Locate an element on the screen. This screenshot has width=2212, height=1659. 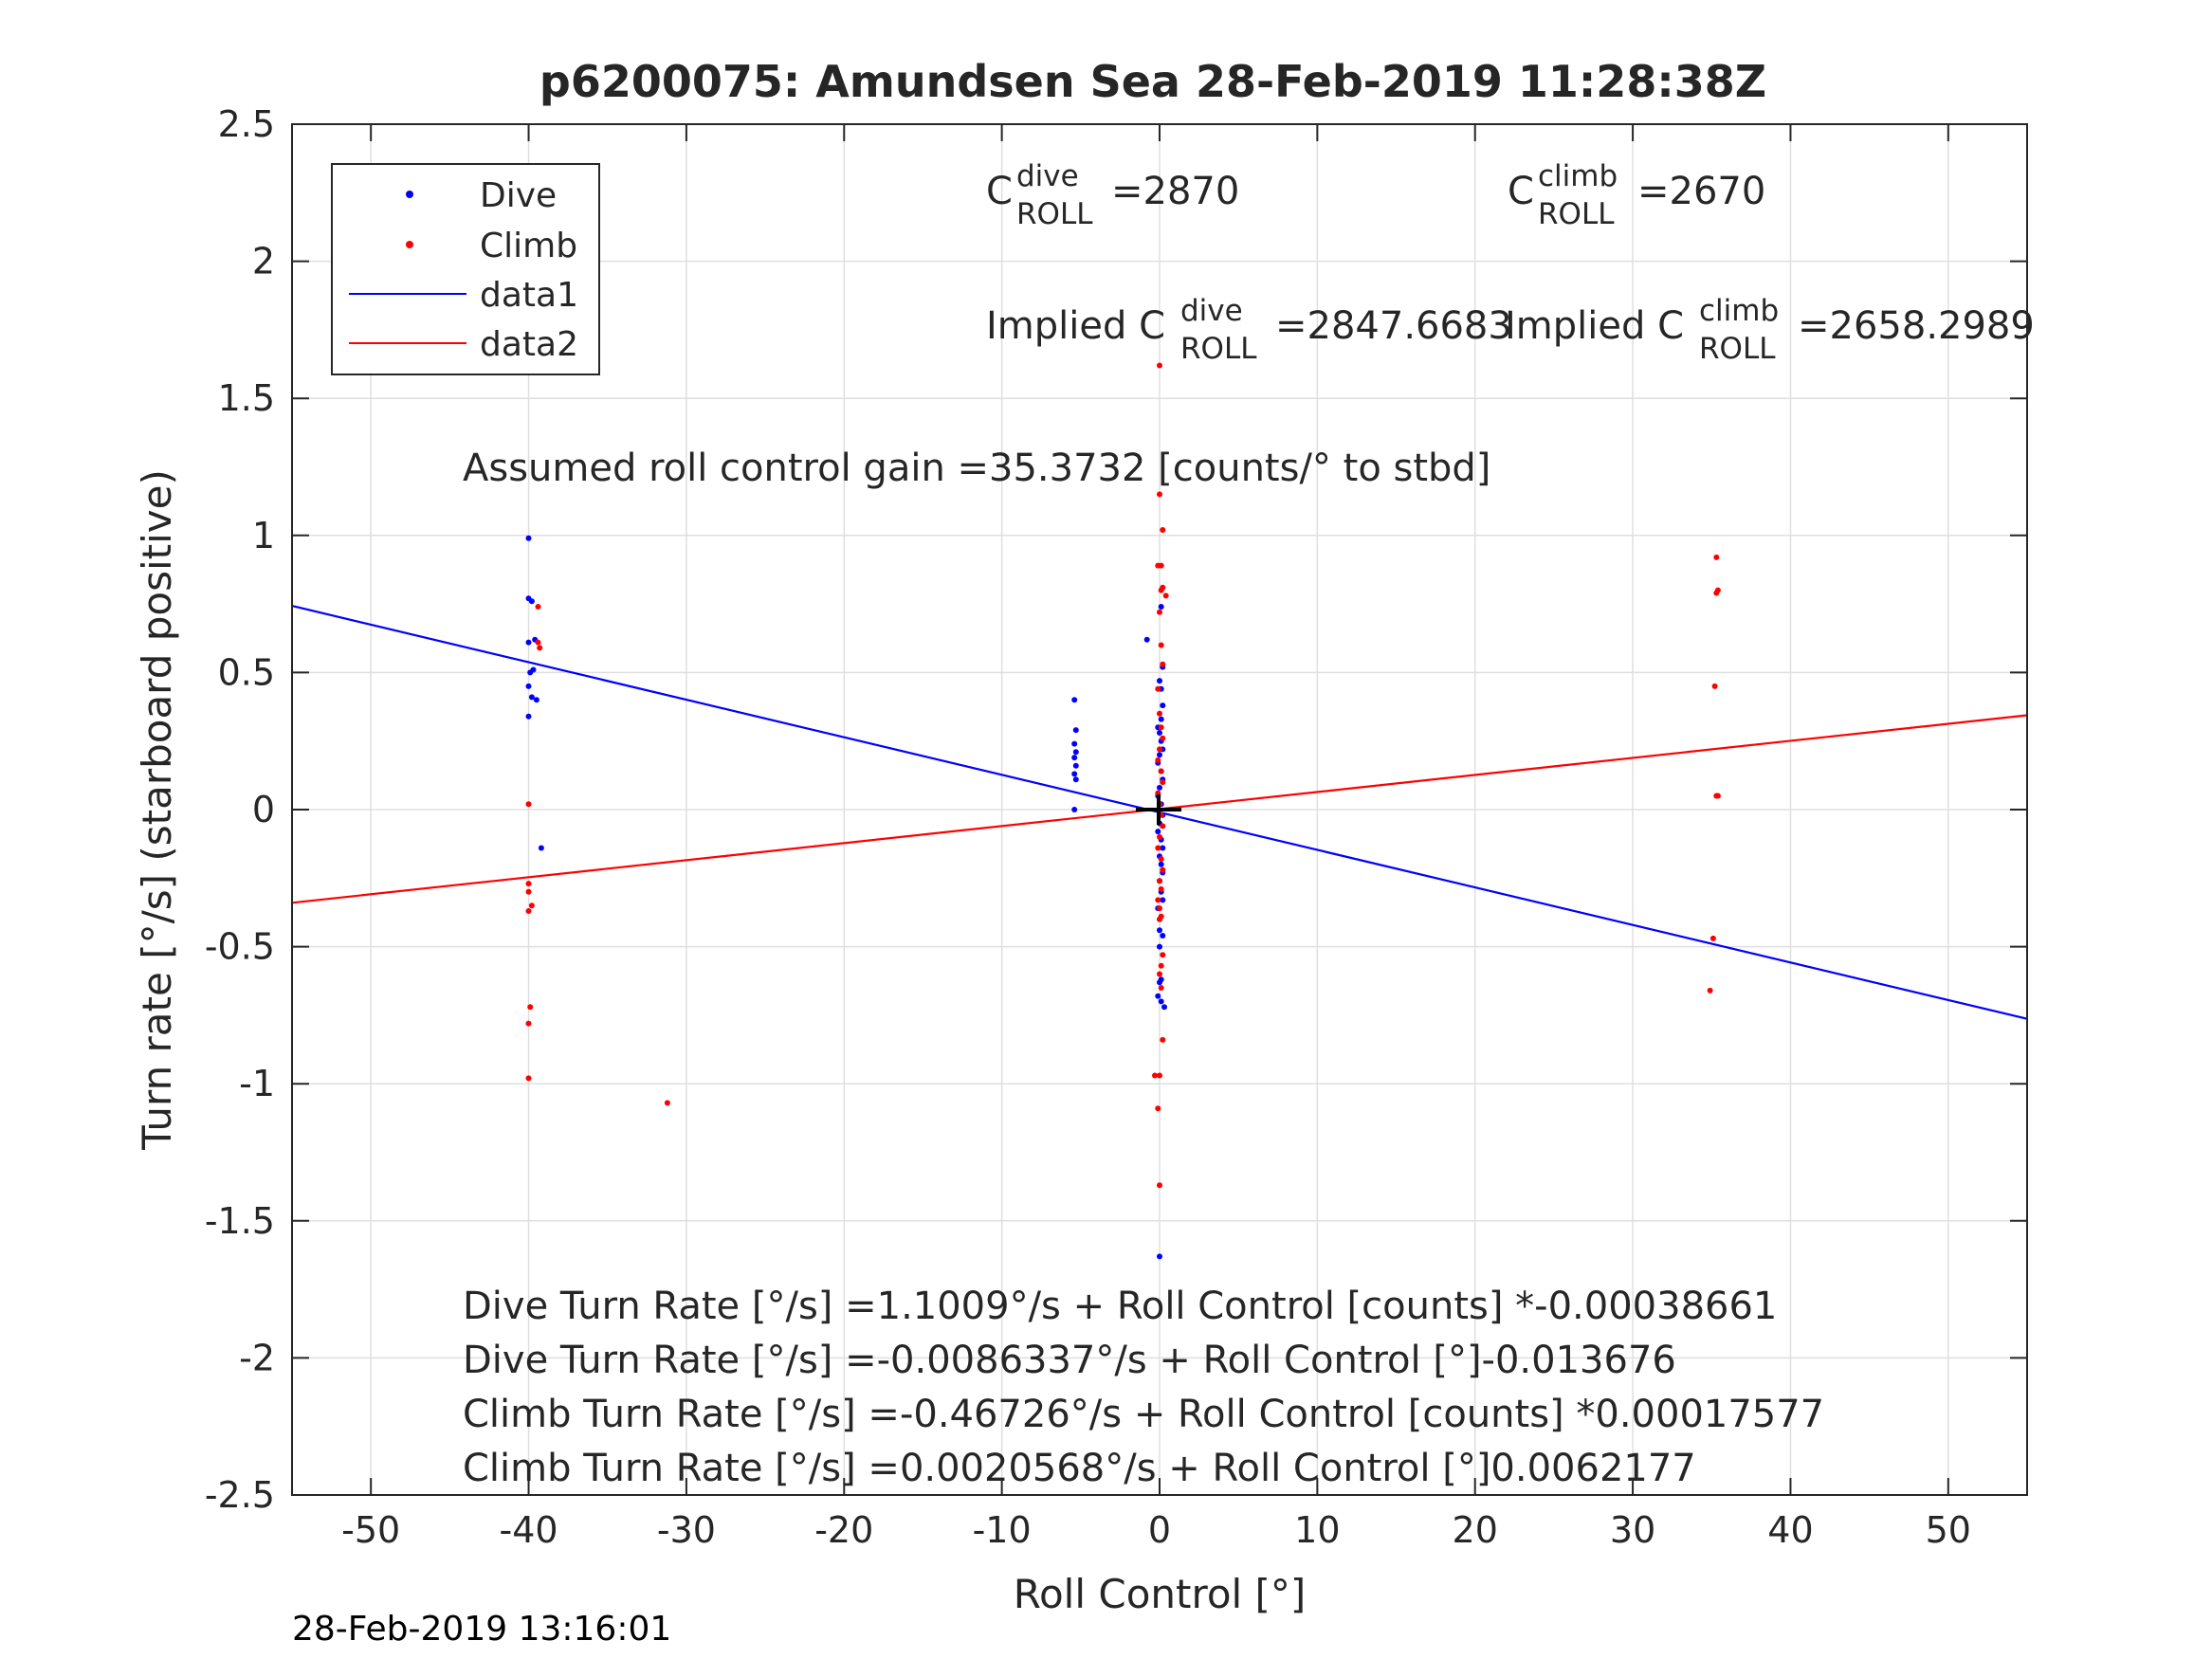
x-tick-label: -40 is located at coordinates (529, 1530).